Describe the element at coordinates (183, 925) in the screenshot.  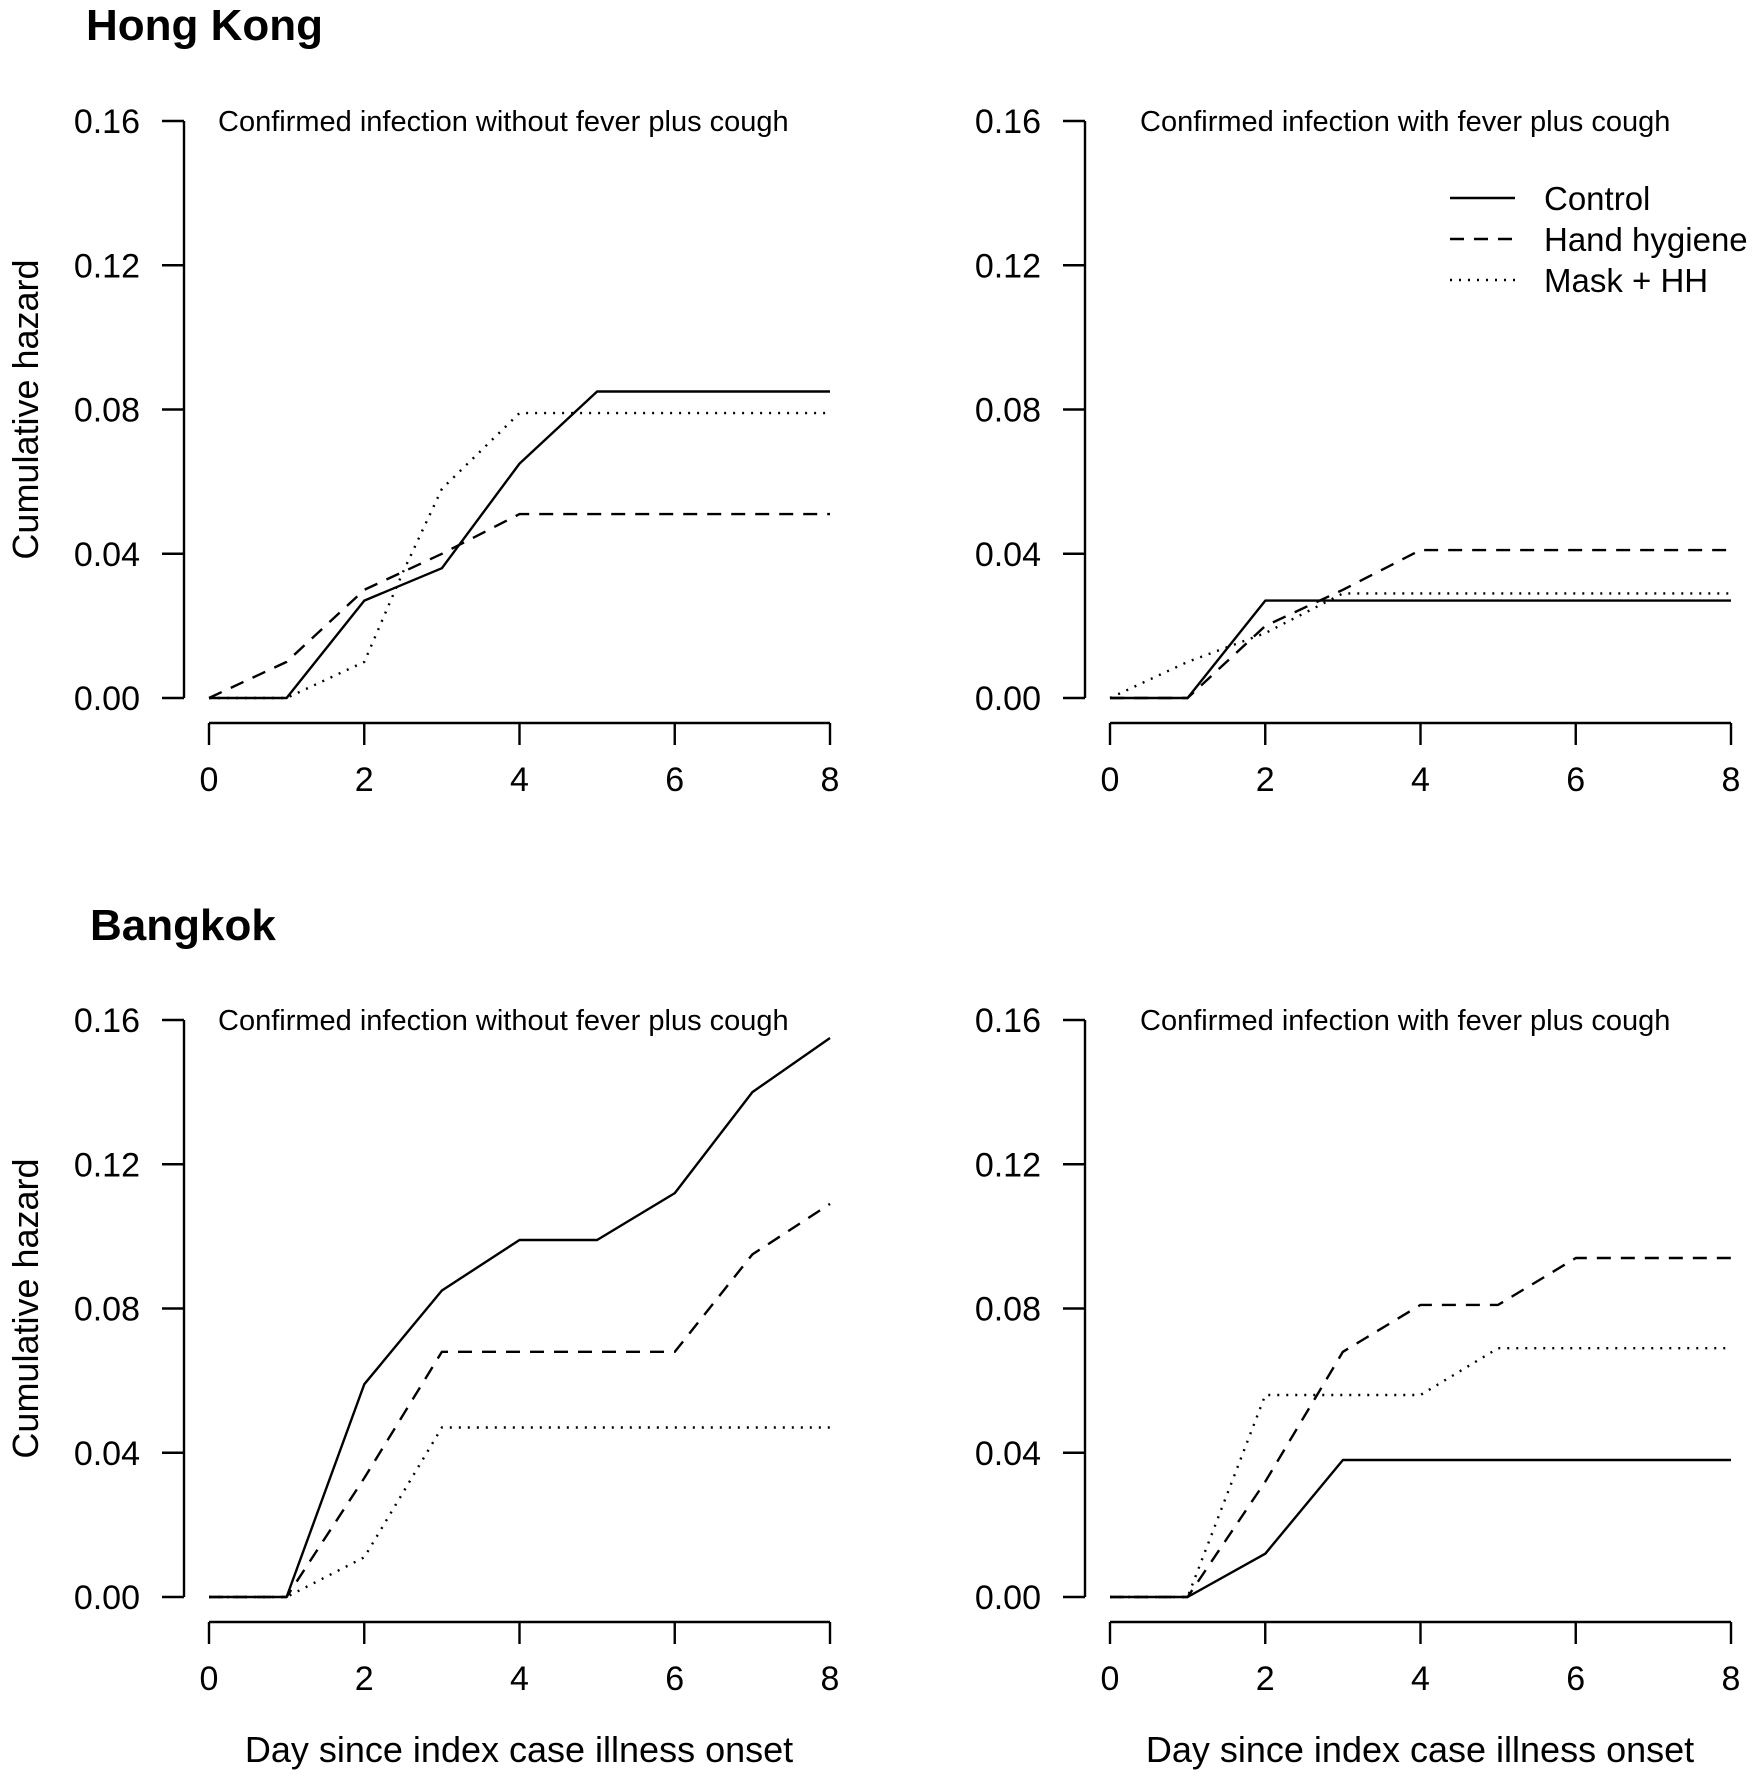
I see `city-title-bangkok: Bangkok` at that location.